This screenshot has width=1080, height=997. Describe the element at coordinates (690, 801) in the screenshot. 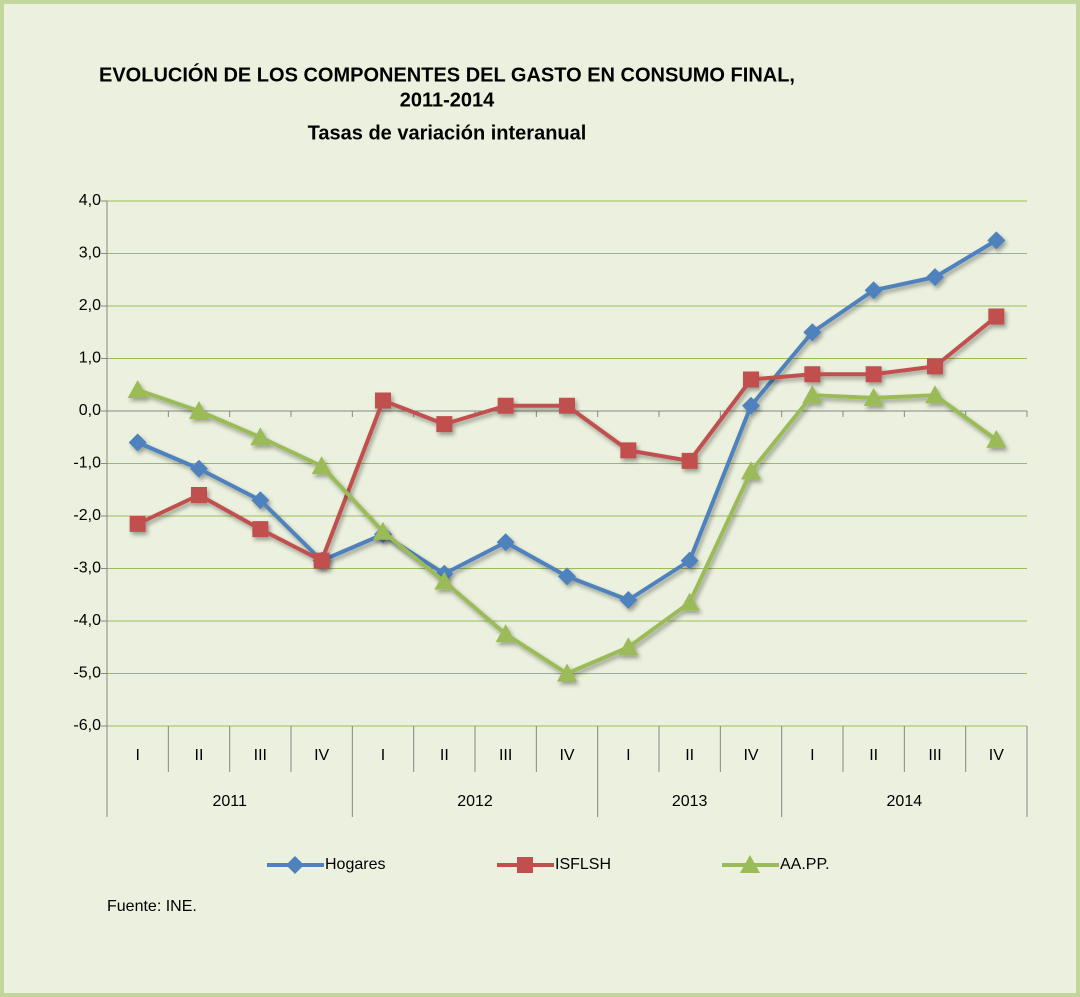

I see `x-group-label: 2013` at that location.